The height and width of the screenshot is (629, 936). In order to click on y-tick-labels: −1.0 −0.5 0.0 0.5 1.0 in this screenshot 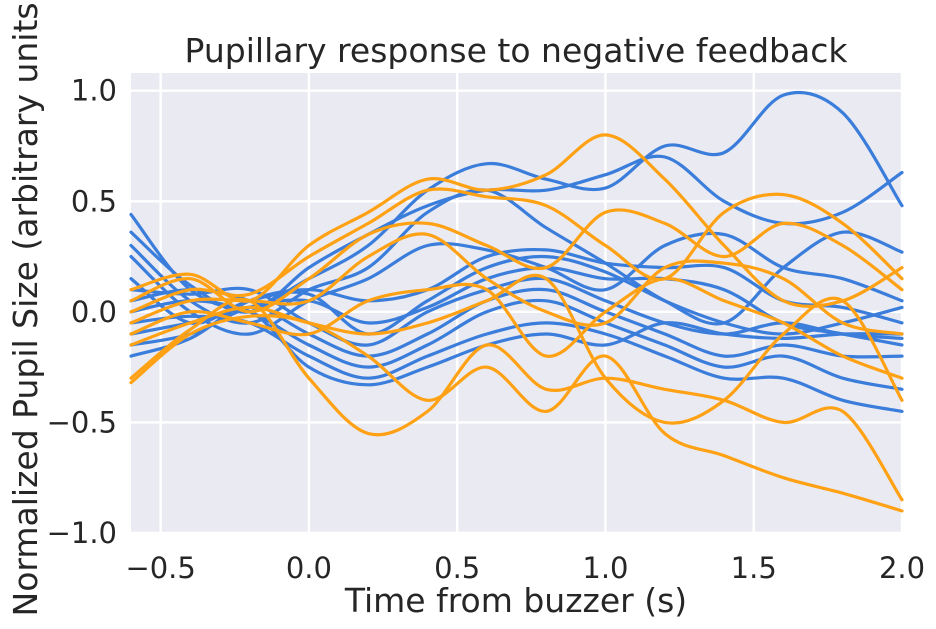, I will do `click(82, 312)`.